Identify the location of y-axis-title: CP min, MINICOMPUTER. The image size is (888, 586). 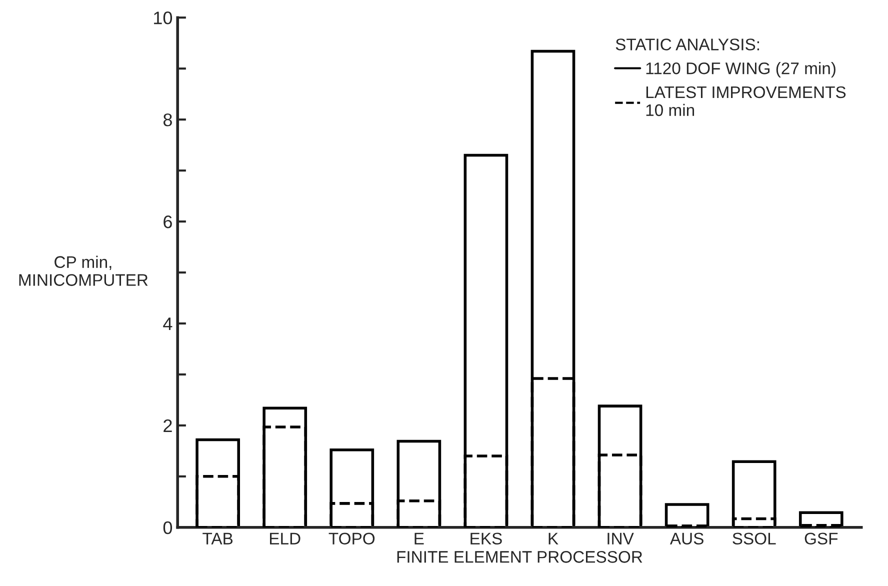
(83, 271).